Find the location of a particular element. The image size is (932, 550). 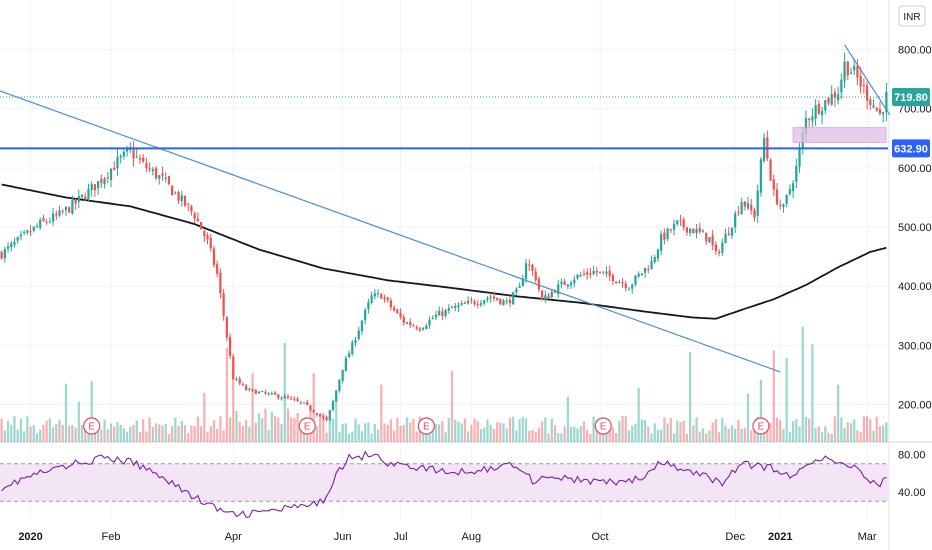

time-tick-label: Jul is located at coordinates (401, 537).